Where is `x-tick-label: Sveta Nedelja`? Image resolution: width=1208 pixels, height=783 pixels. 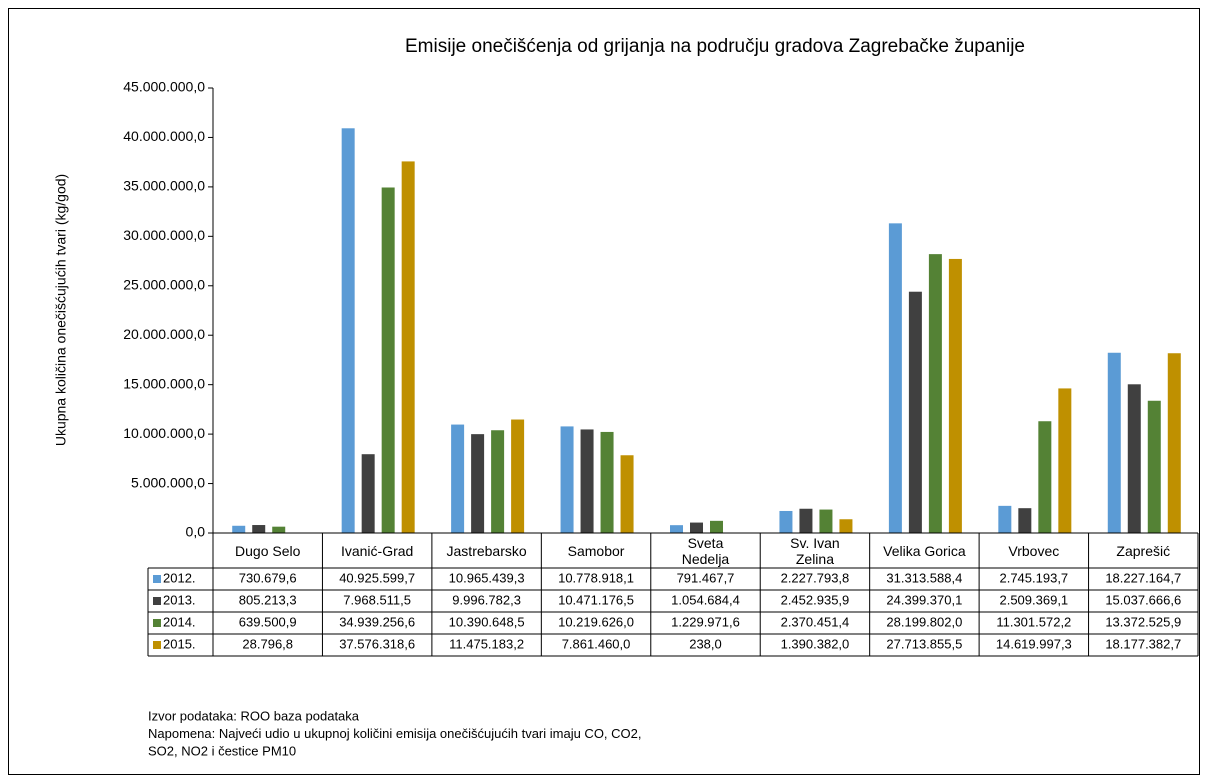
x-tick-label: Sveta Nedelja is located at coordinates (705, 550).